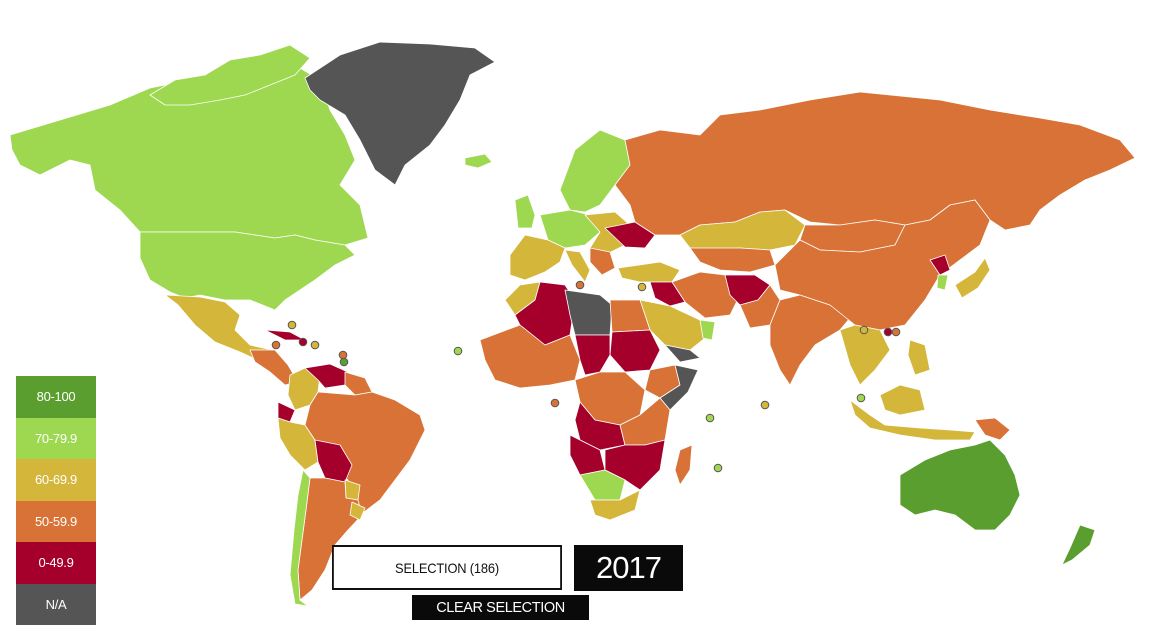  Describe the element at coordinates (592, 355) in the screenshot. I see `country-chad-niger` at that location.